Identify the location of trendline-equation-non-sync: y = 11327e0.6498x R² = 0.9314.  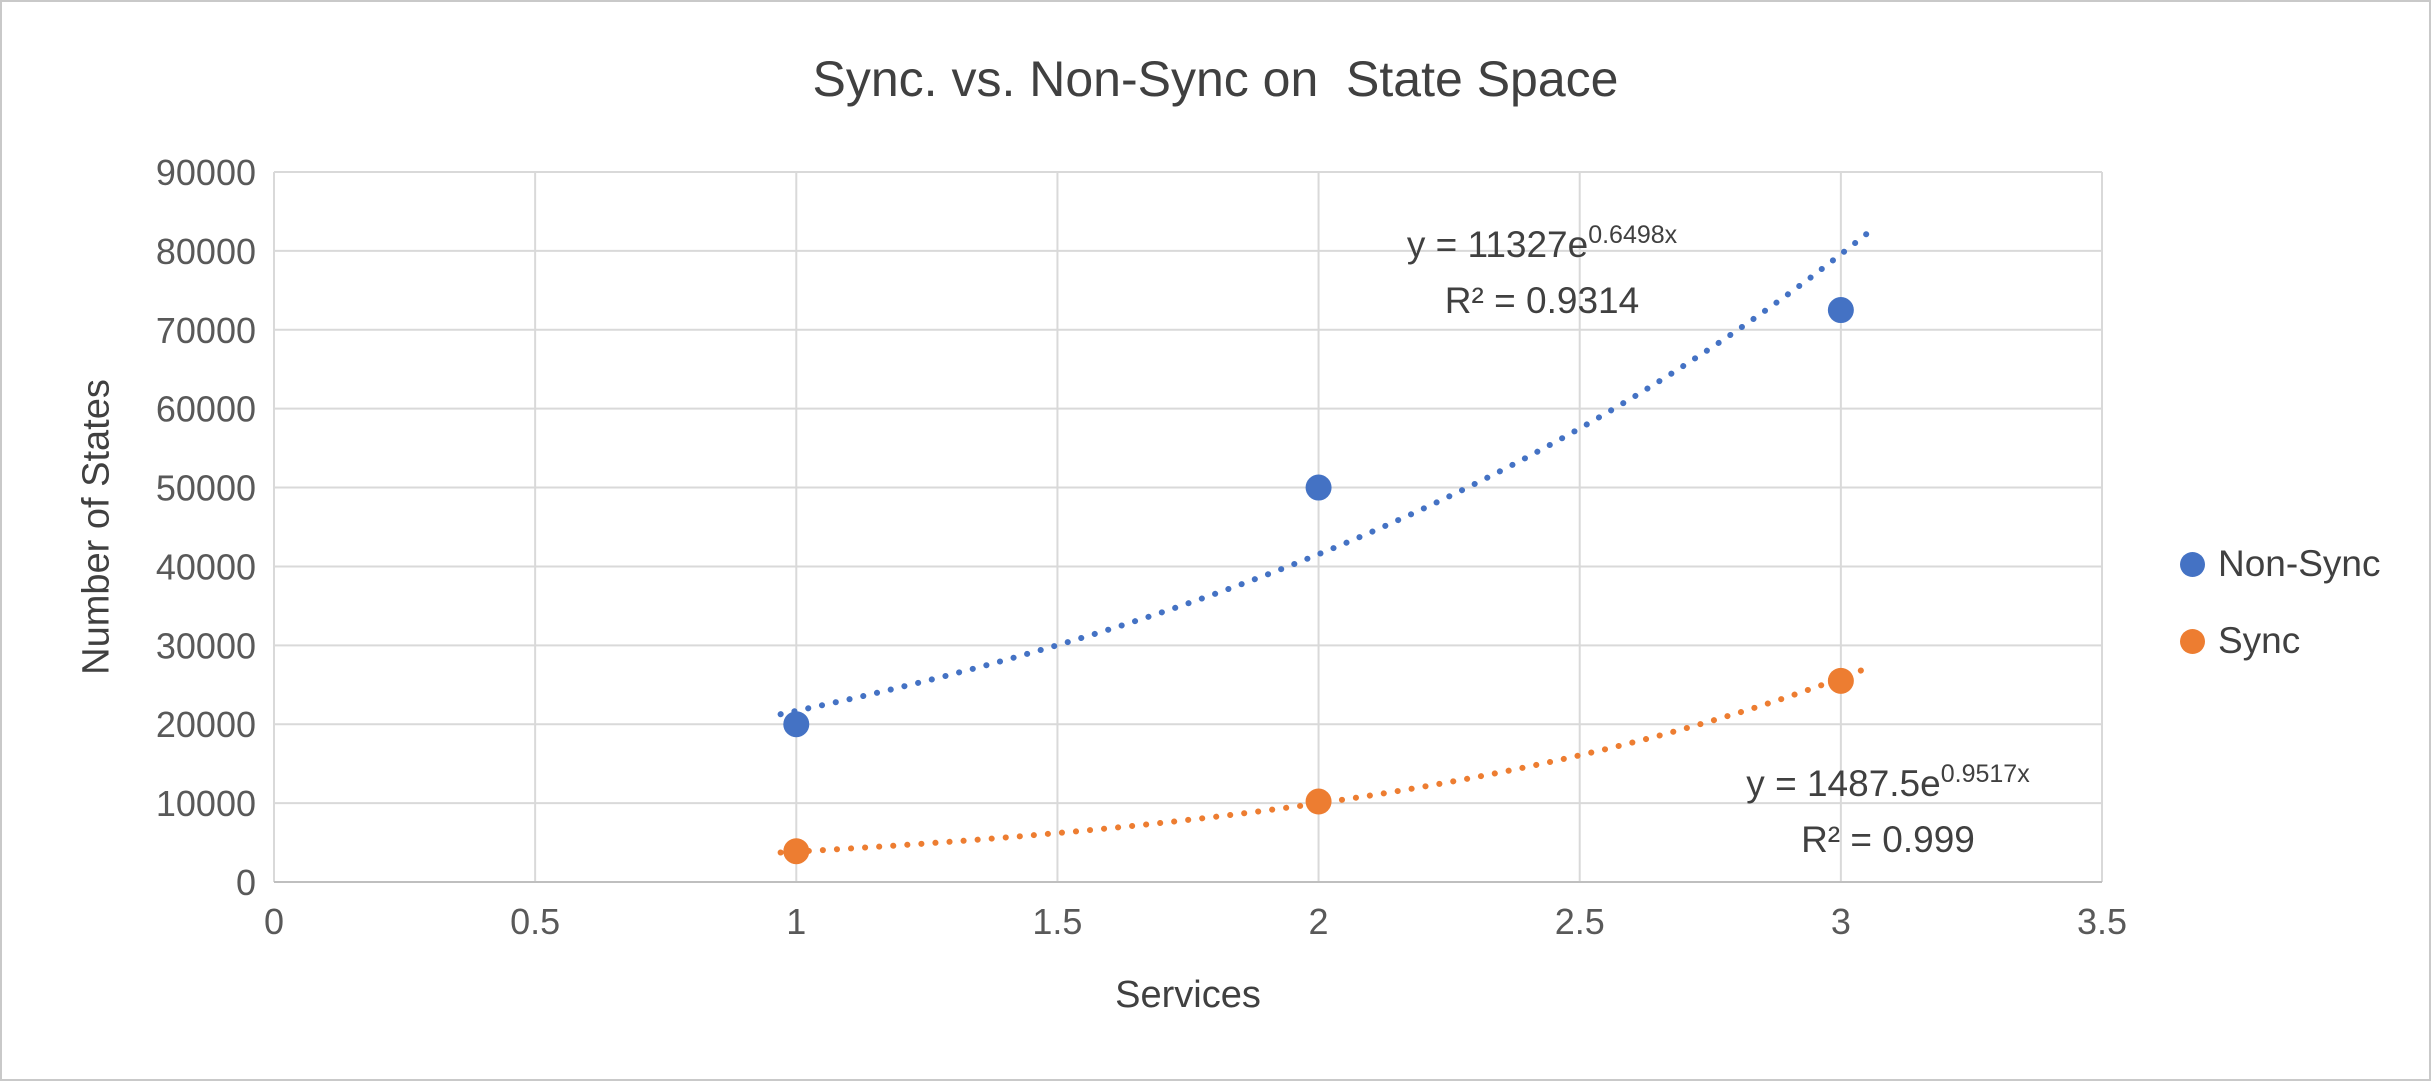
(1542, 268).